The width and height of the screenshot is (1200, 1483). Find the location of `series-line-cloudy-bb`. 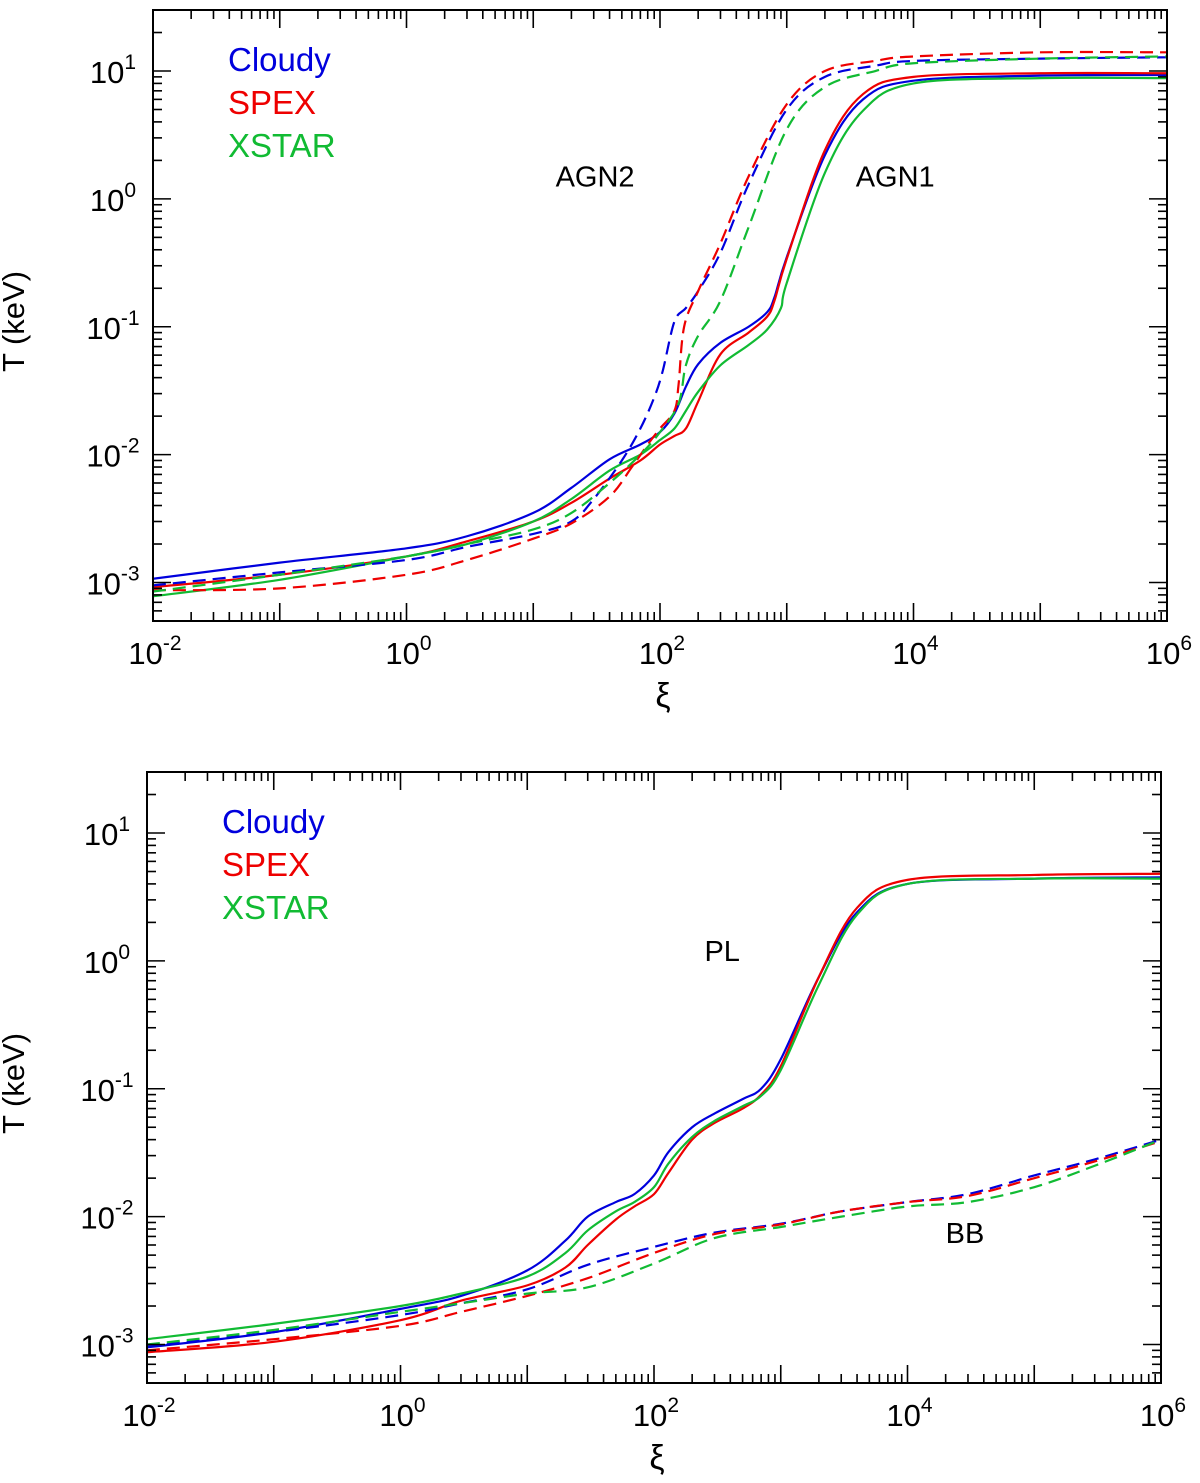

series-line-cloudy-bb is located at coordinates (654, 1243).